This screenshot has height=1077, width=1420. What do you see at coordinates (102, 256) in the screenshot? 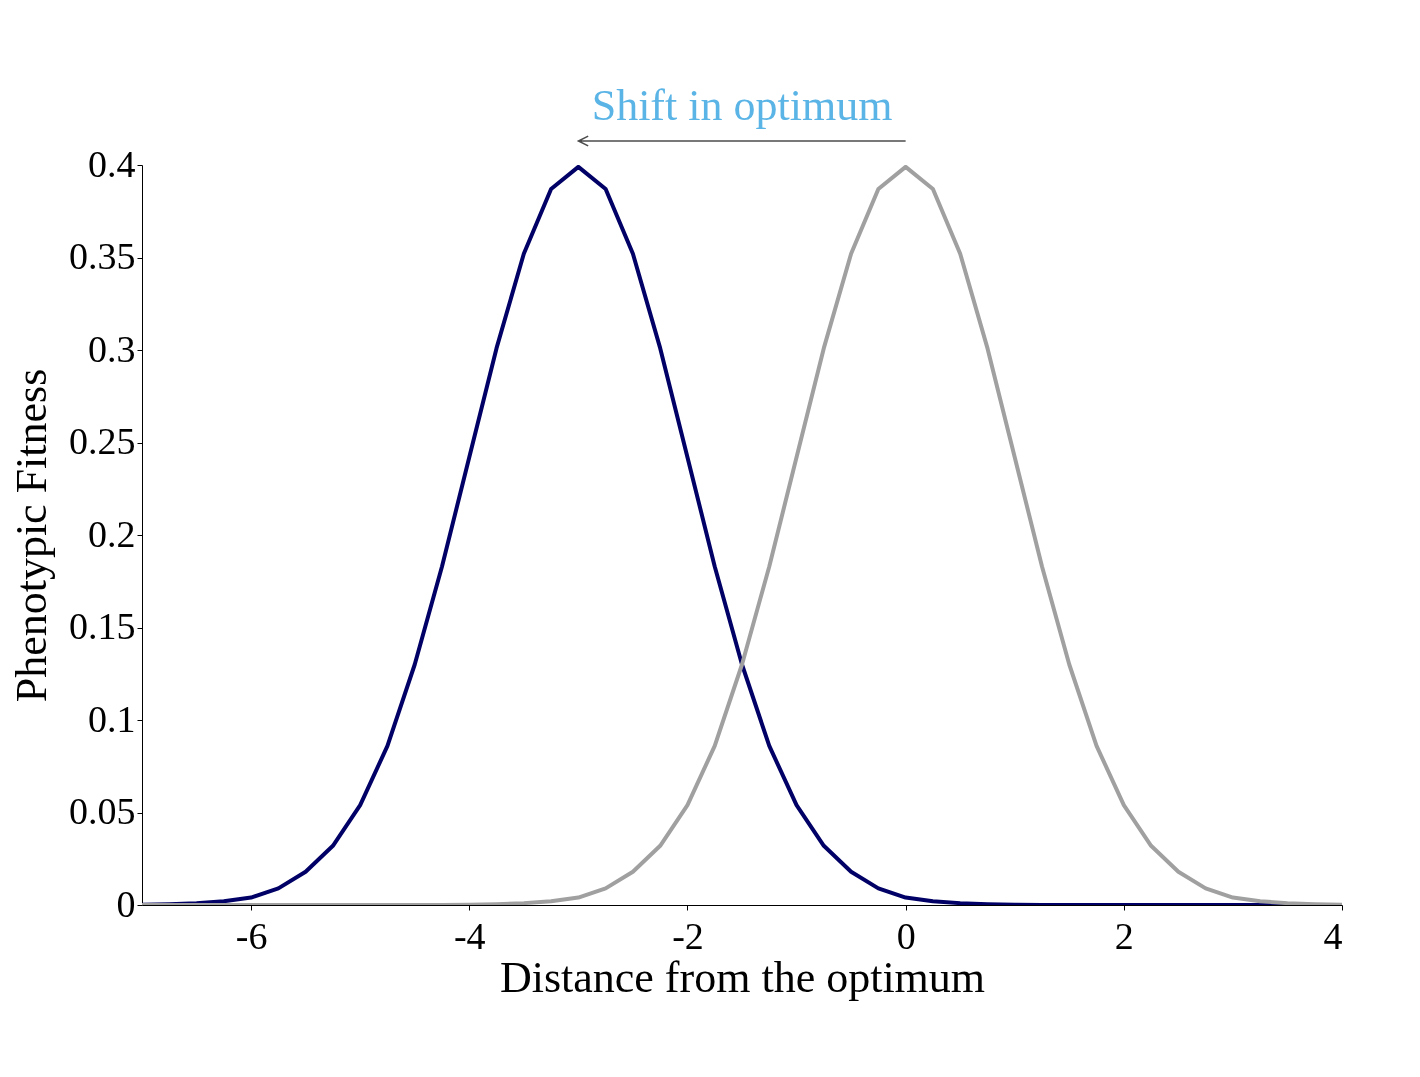
I see `y-tick-label: 0.35` at bounding box center [102, 256].